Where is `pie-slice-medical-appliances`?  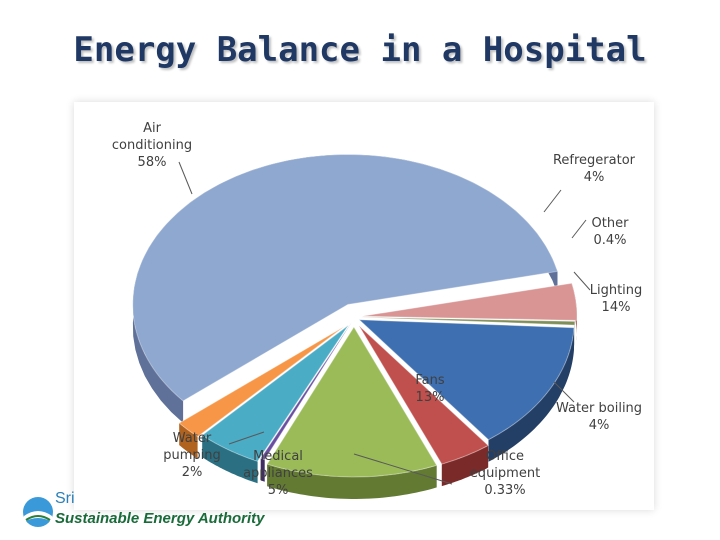
pie-slice-medical-appliances is located at coordinates (275, 393).